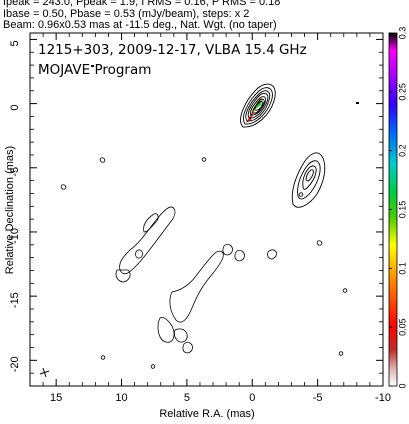 The image size is (409, 424). I want to click on y-tick-label: -5, so click(15, 172).